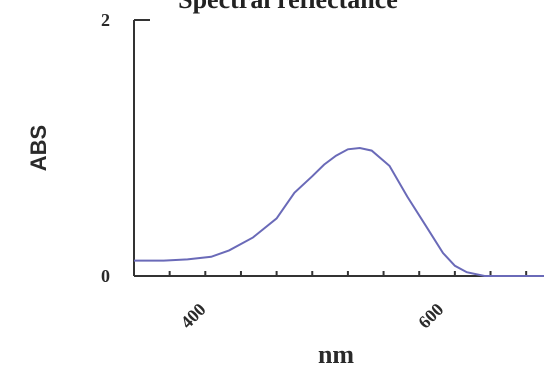  I want to click on y-tick-label: 2, so click(105, 20).